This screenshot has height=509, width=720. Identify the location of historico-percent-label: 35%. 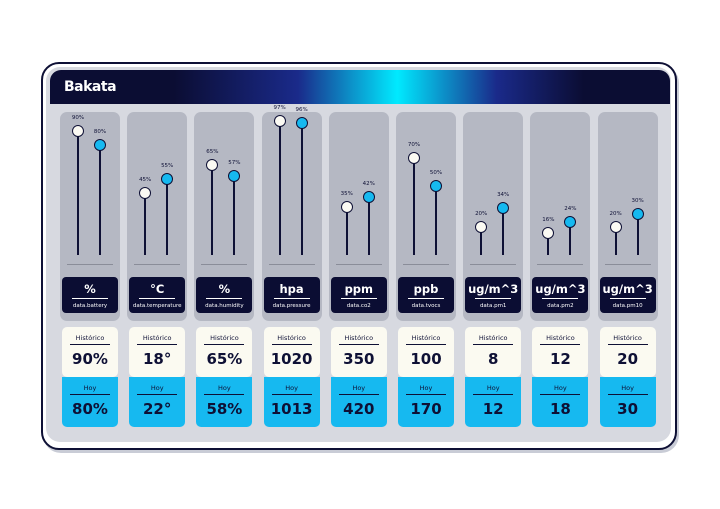
(346, 193).